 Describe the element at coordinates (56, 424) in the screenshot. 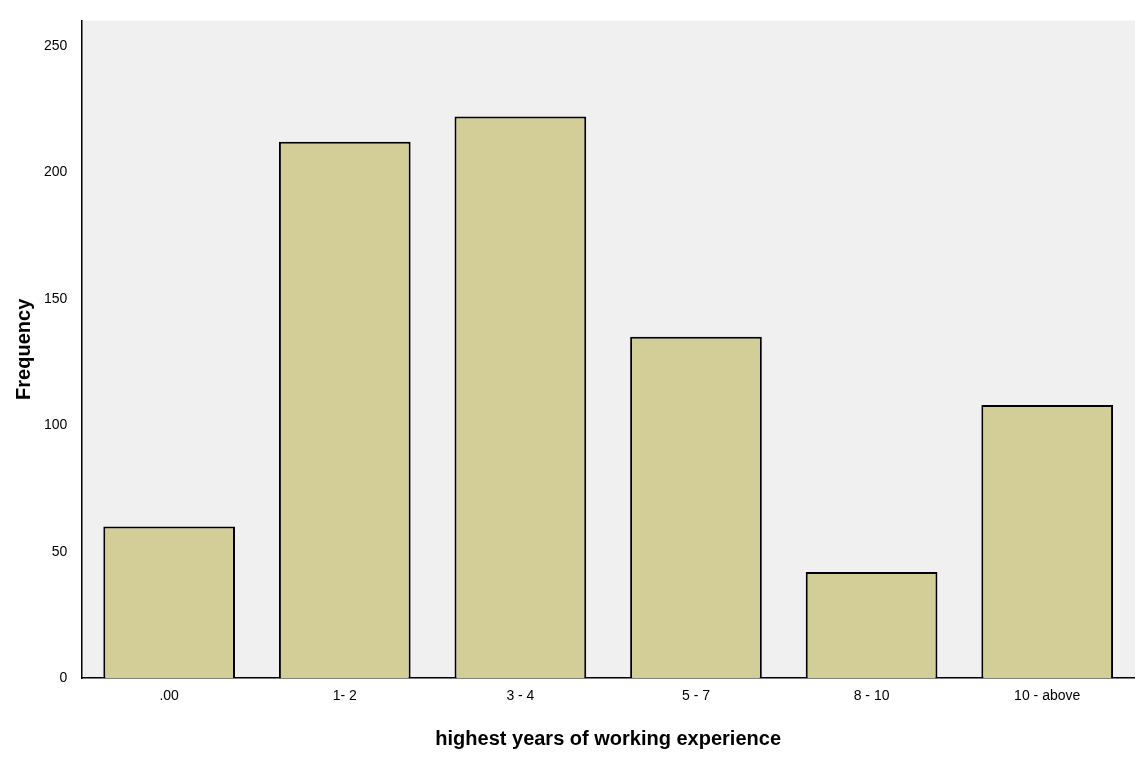

I see `y-tick-label: 100` at that location.